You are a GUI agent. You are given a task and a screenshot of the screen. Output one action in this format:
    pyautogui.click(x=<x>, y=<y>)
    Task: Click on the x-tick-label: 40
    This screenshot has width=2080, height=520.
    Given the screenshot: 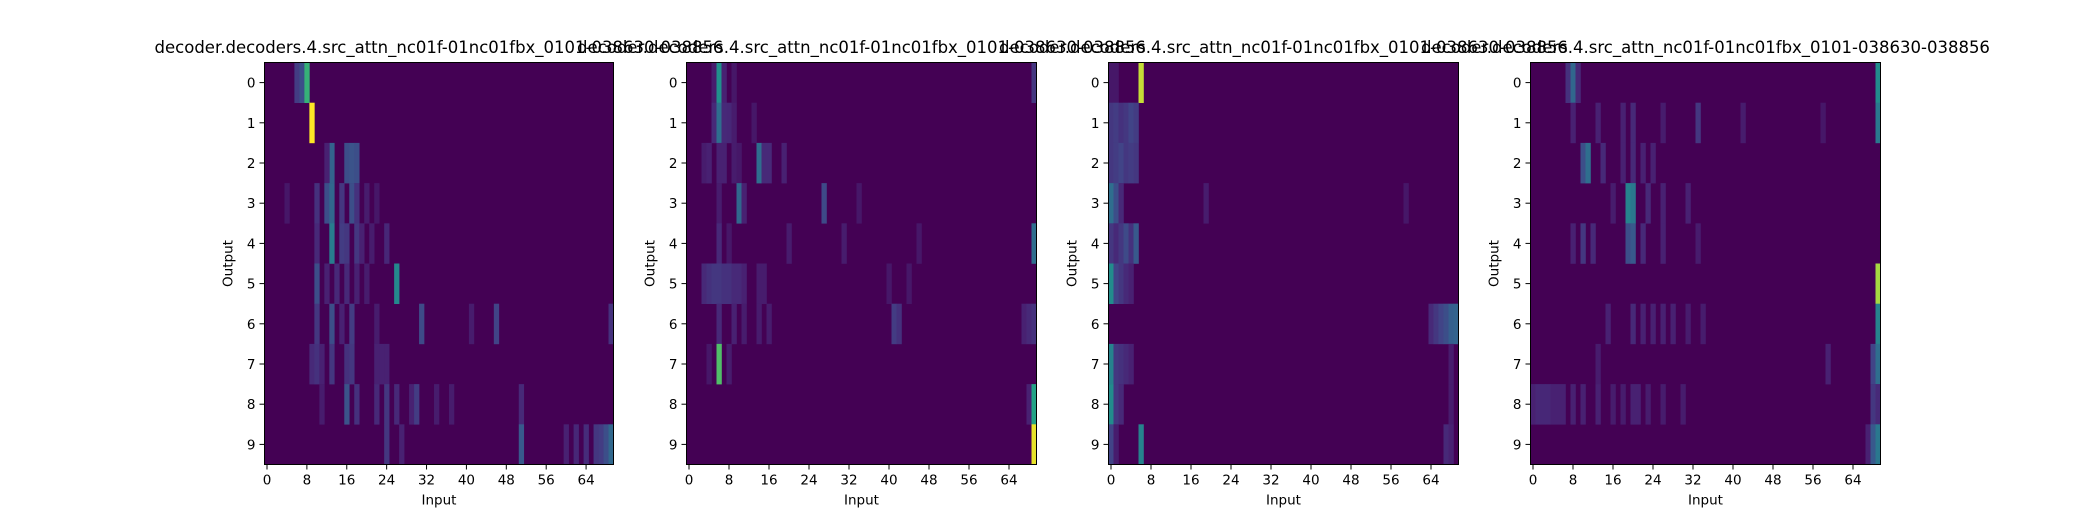 What is the action you would take?
    pyautogui.click(x=466, y=481)
    